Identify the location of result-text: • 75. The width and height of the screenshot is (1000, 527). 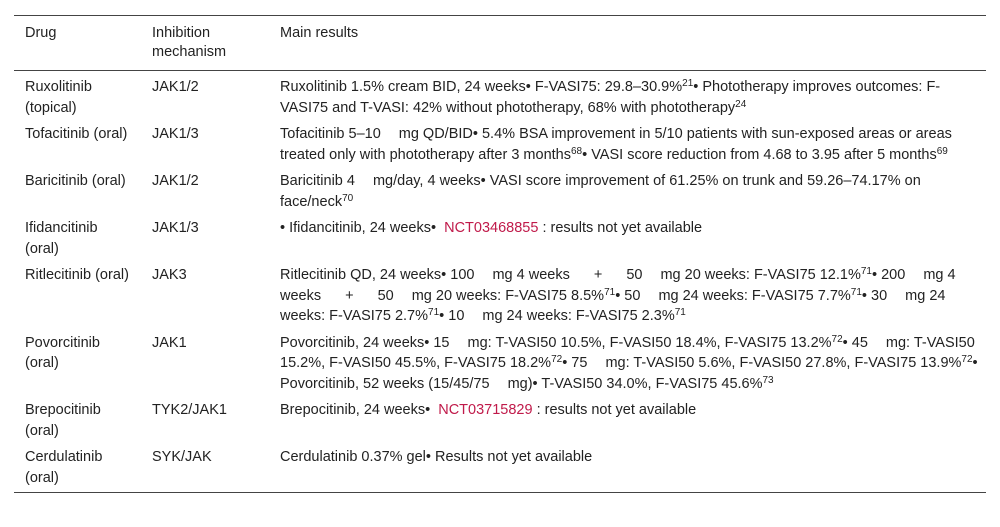
(575, 363).